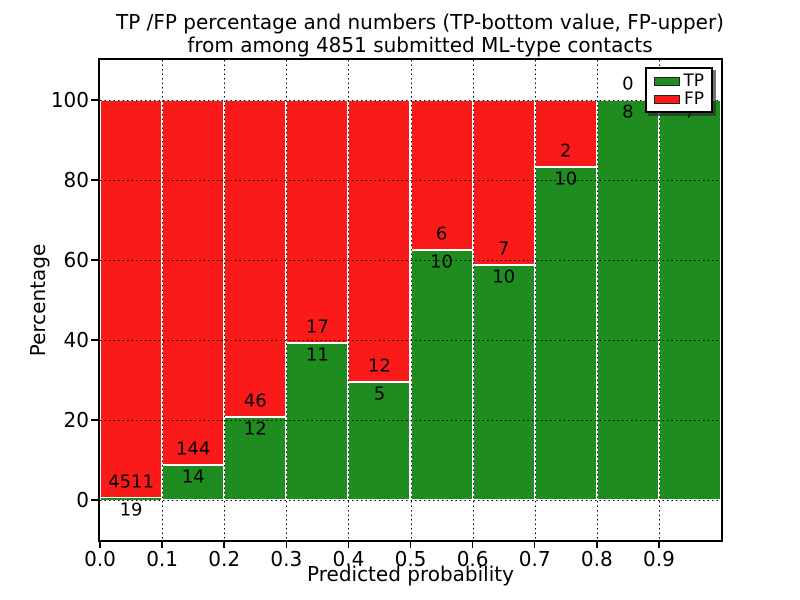 The height and width of the screenshot is (600, 800). What do you see at coordinates (255, 429) in the screenshot?
I see `tp-count-label: 12` at bounding box center [255, 429].